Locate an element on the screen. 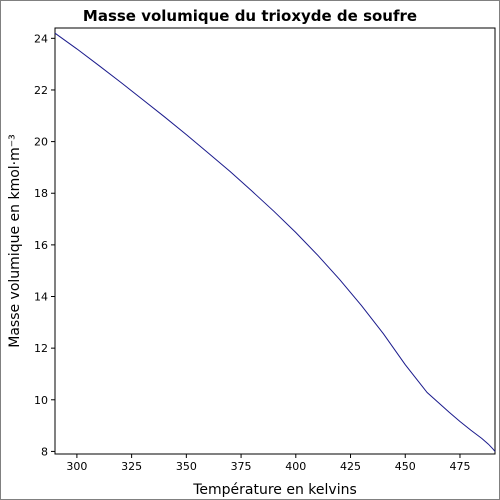 This screenshot has height=500, width=500. y-tick-label: 18 is located at coordinates (41, 193).